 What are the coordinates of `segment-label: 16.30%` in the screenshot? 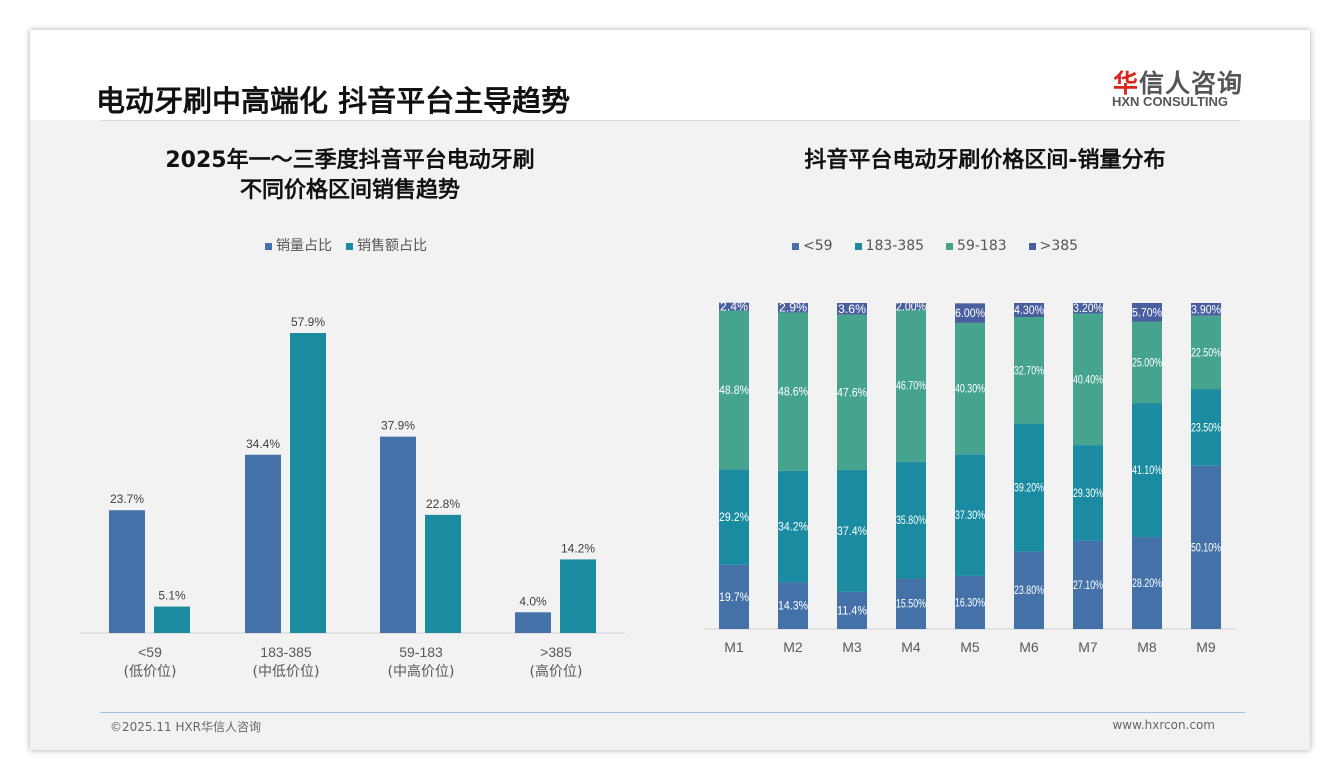 It's located at (970, 602).